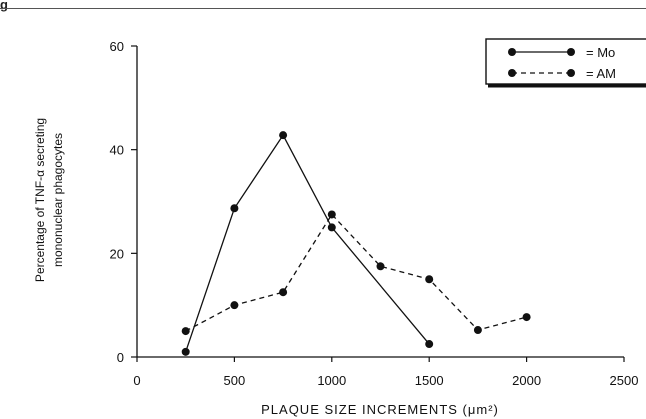 The width and height of the screenshot is (646, 419). Describe the element at coordinates (117, 150) in the screenshot. I see `y-tick-label: 40` at that location.